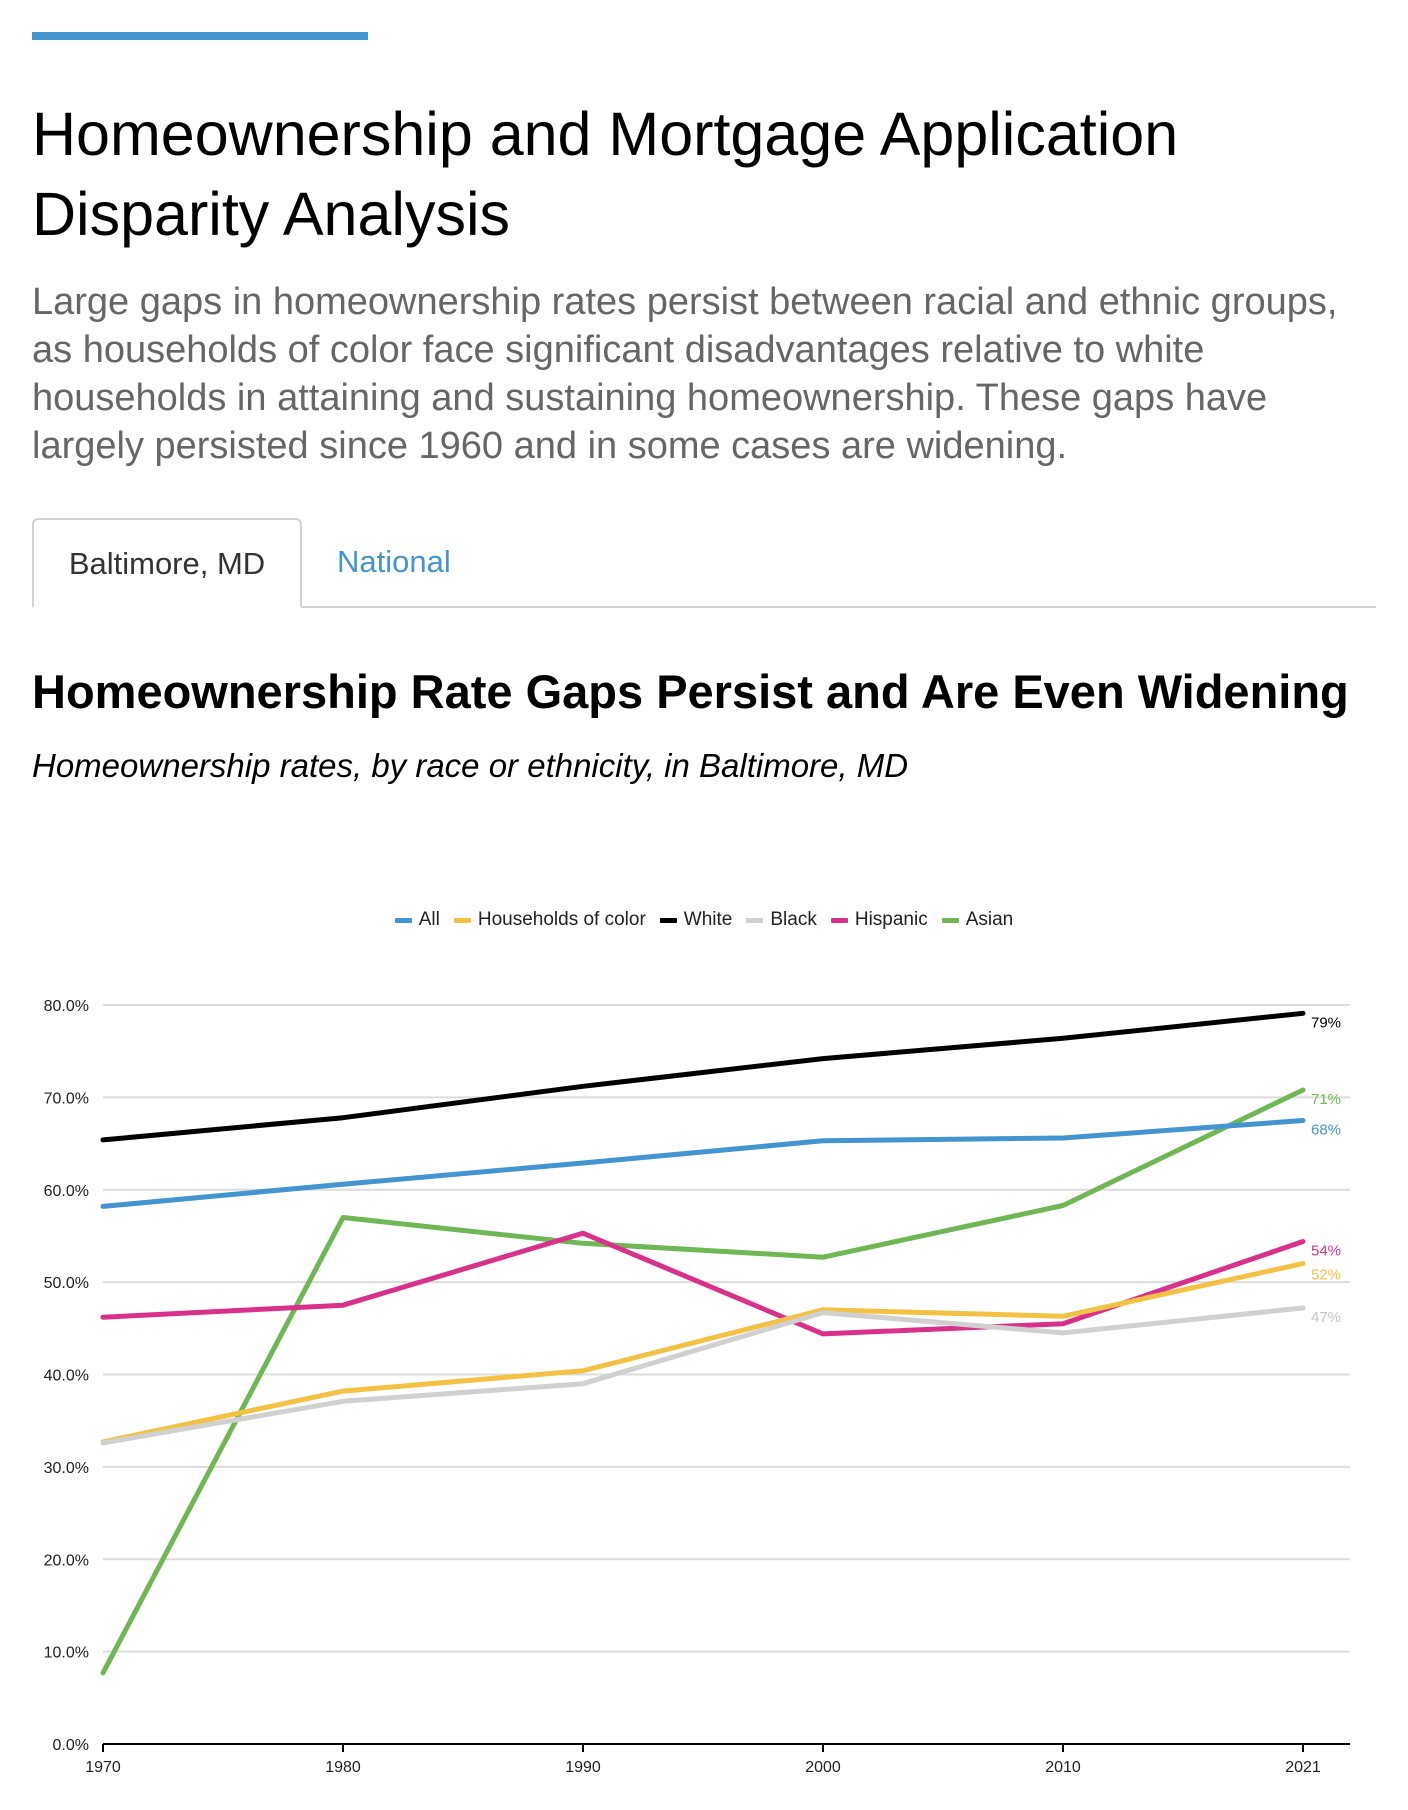 The width and height of the screenshot is (1408, 1810). What do you see at coordinates (66, 1191) in the screenshot?
I see `y-tick-label: 60.0%` at bounding box center [66, 1191].